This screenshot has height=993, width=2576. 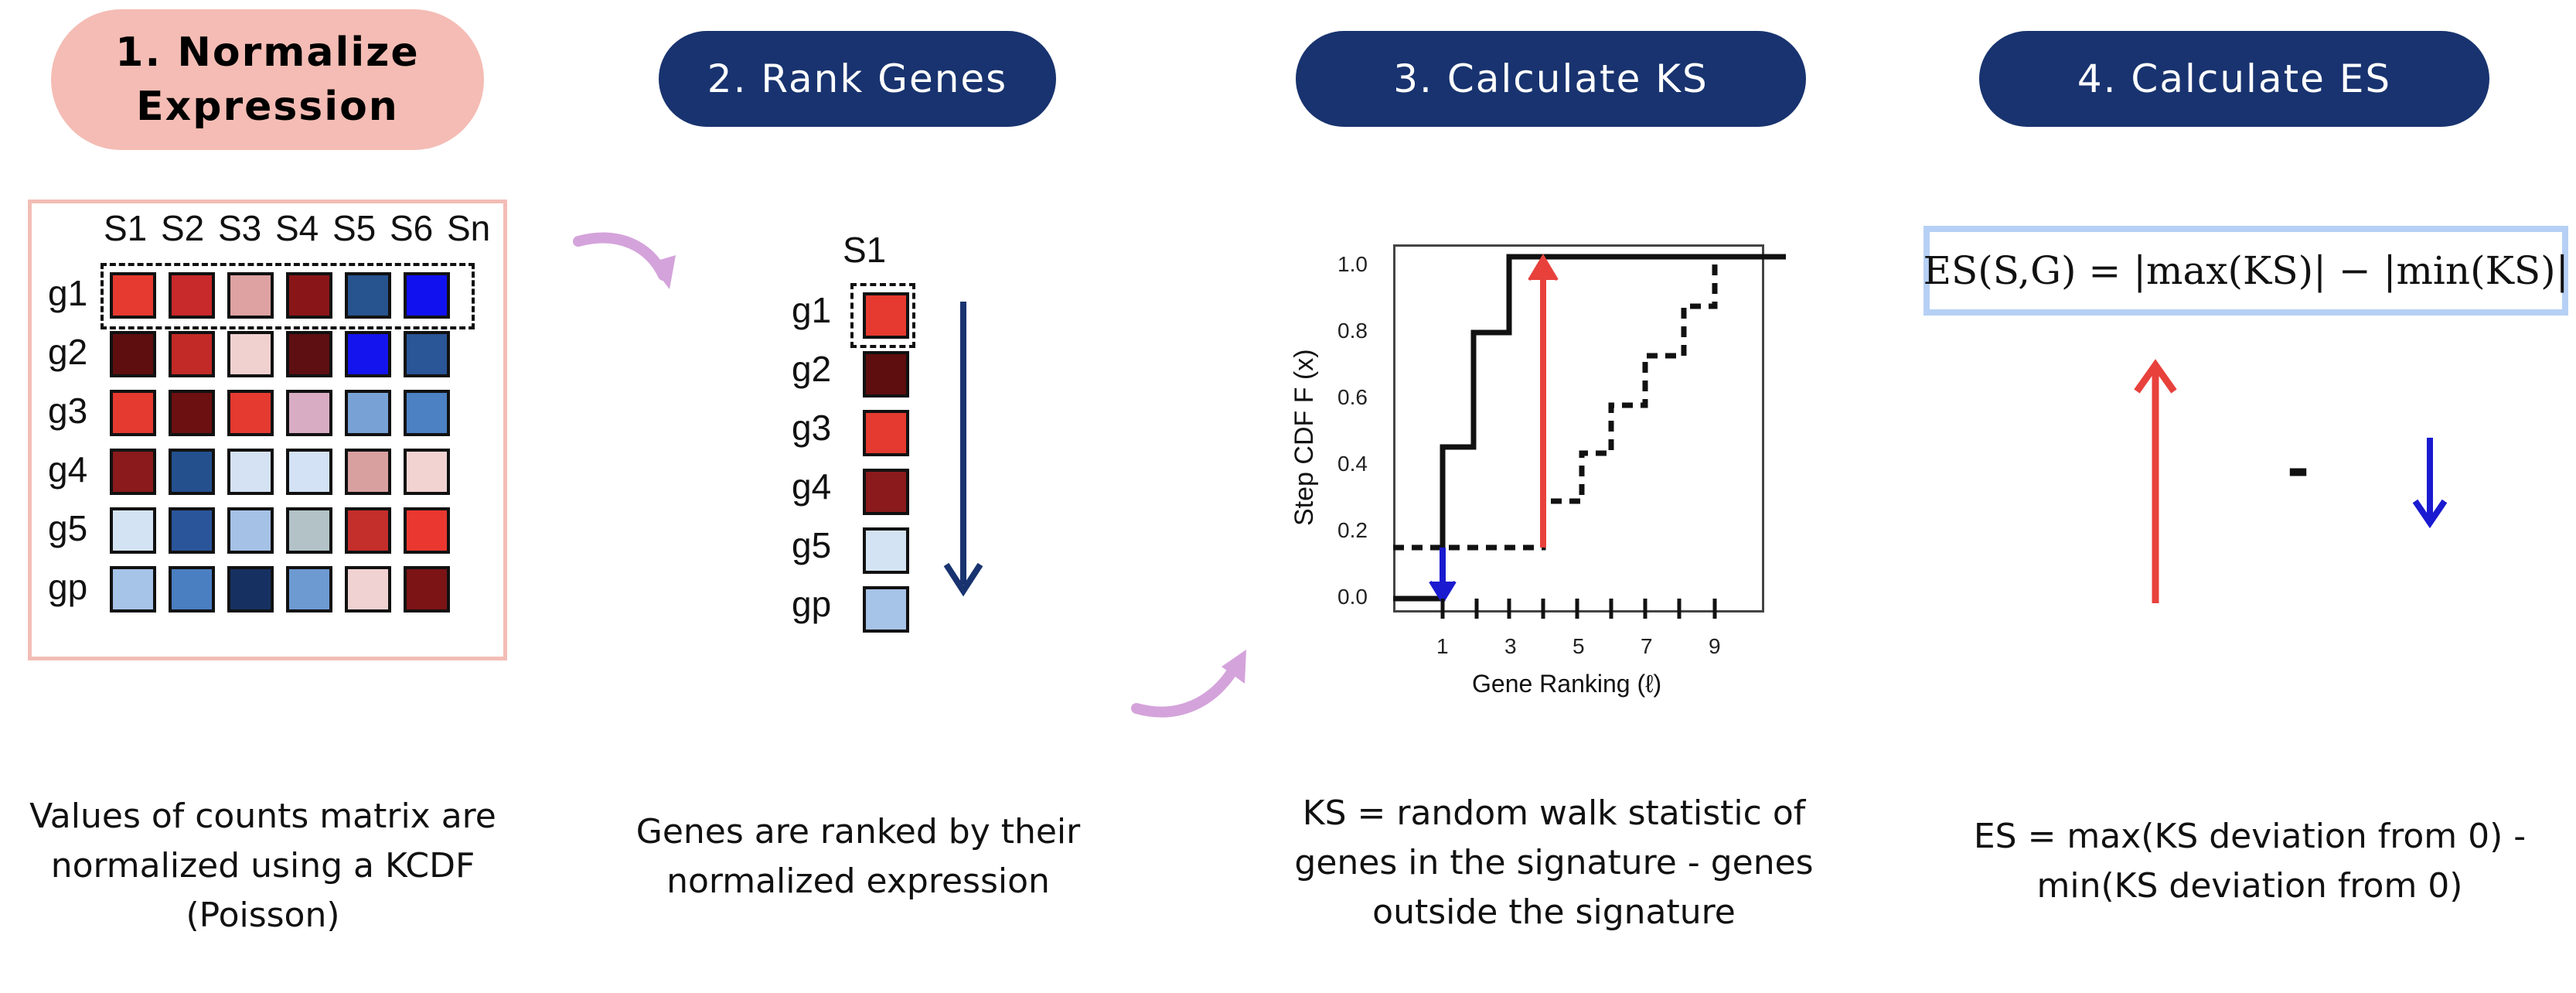 I want to click on ranked-row-label: gp, so click(x=812, y=604).